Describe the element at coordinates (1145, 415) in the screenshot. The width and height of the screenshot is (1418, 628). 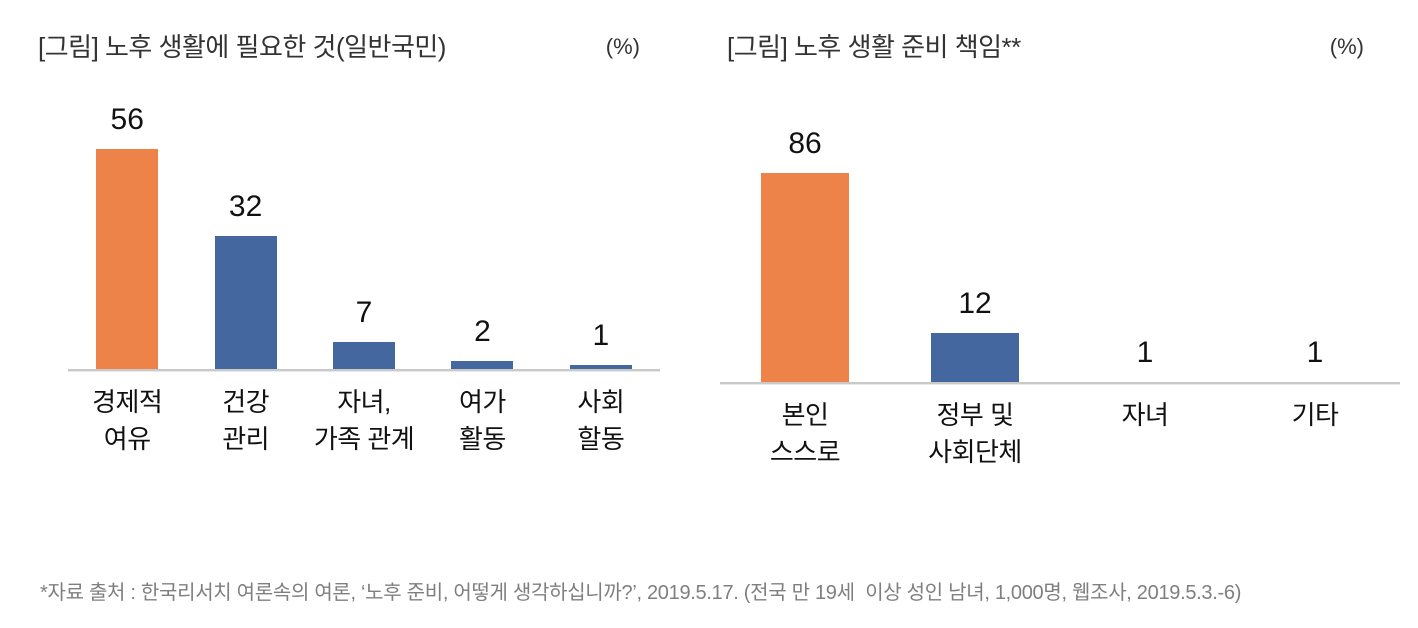
I see `category-label: 자녀` at that location.